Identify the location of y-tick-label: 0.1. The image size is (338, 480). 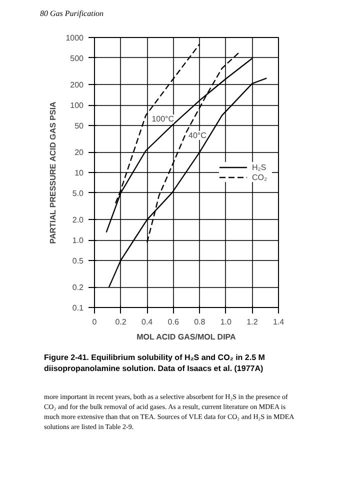
(78, 308).